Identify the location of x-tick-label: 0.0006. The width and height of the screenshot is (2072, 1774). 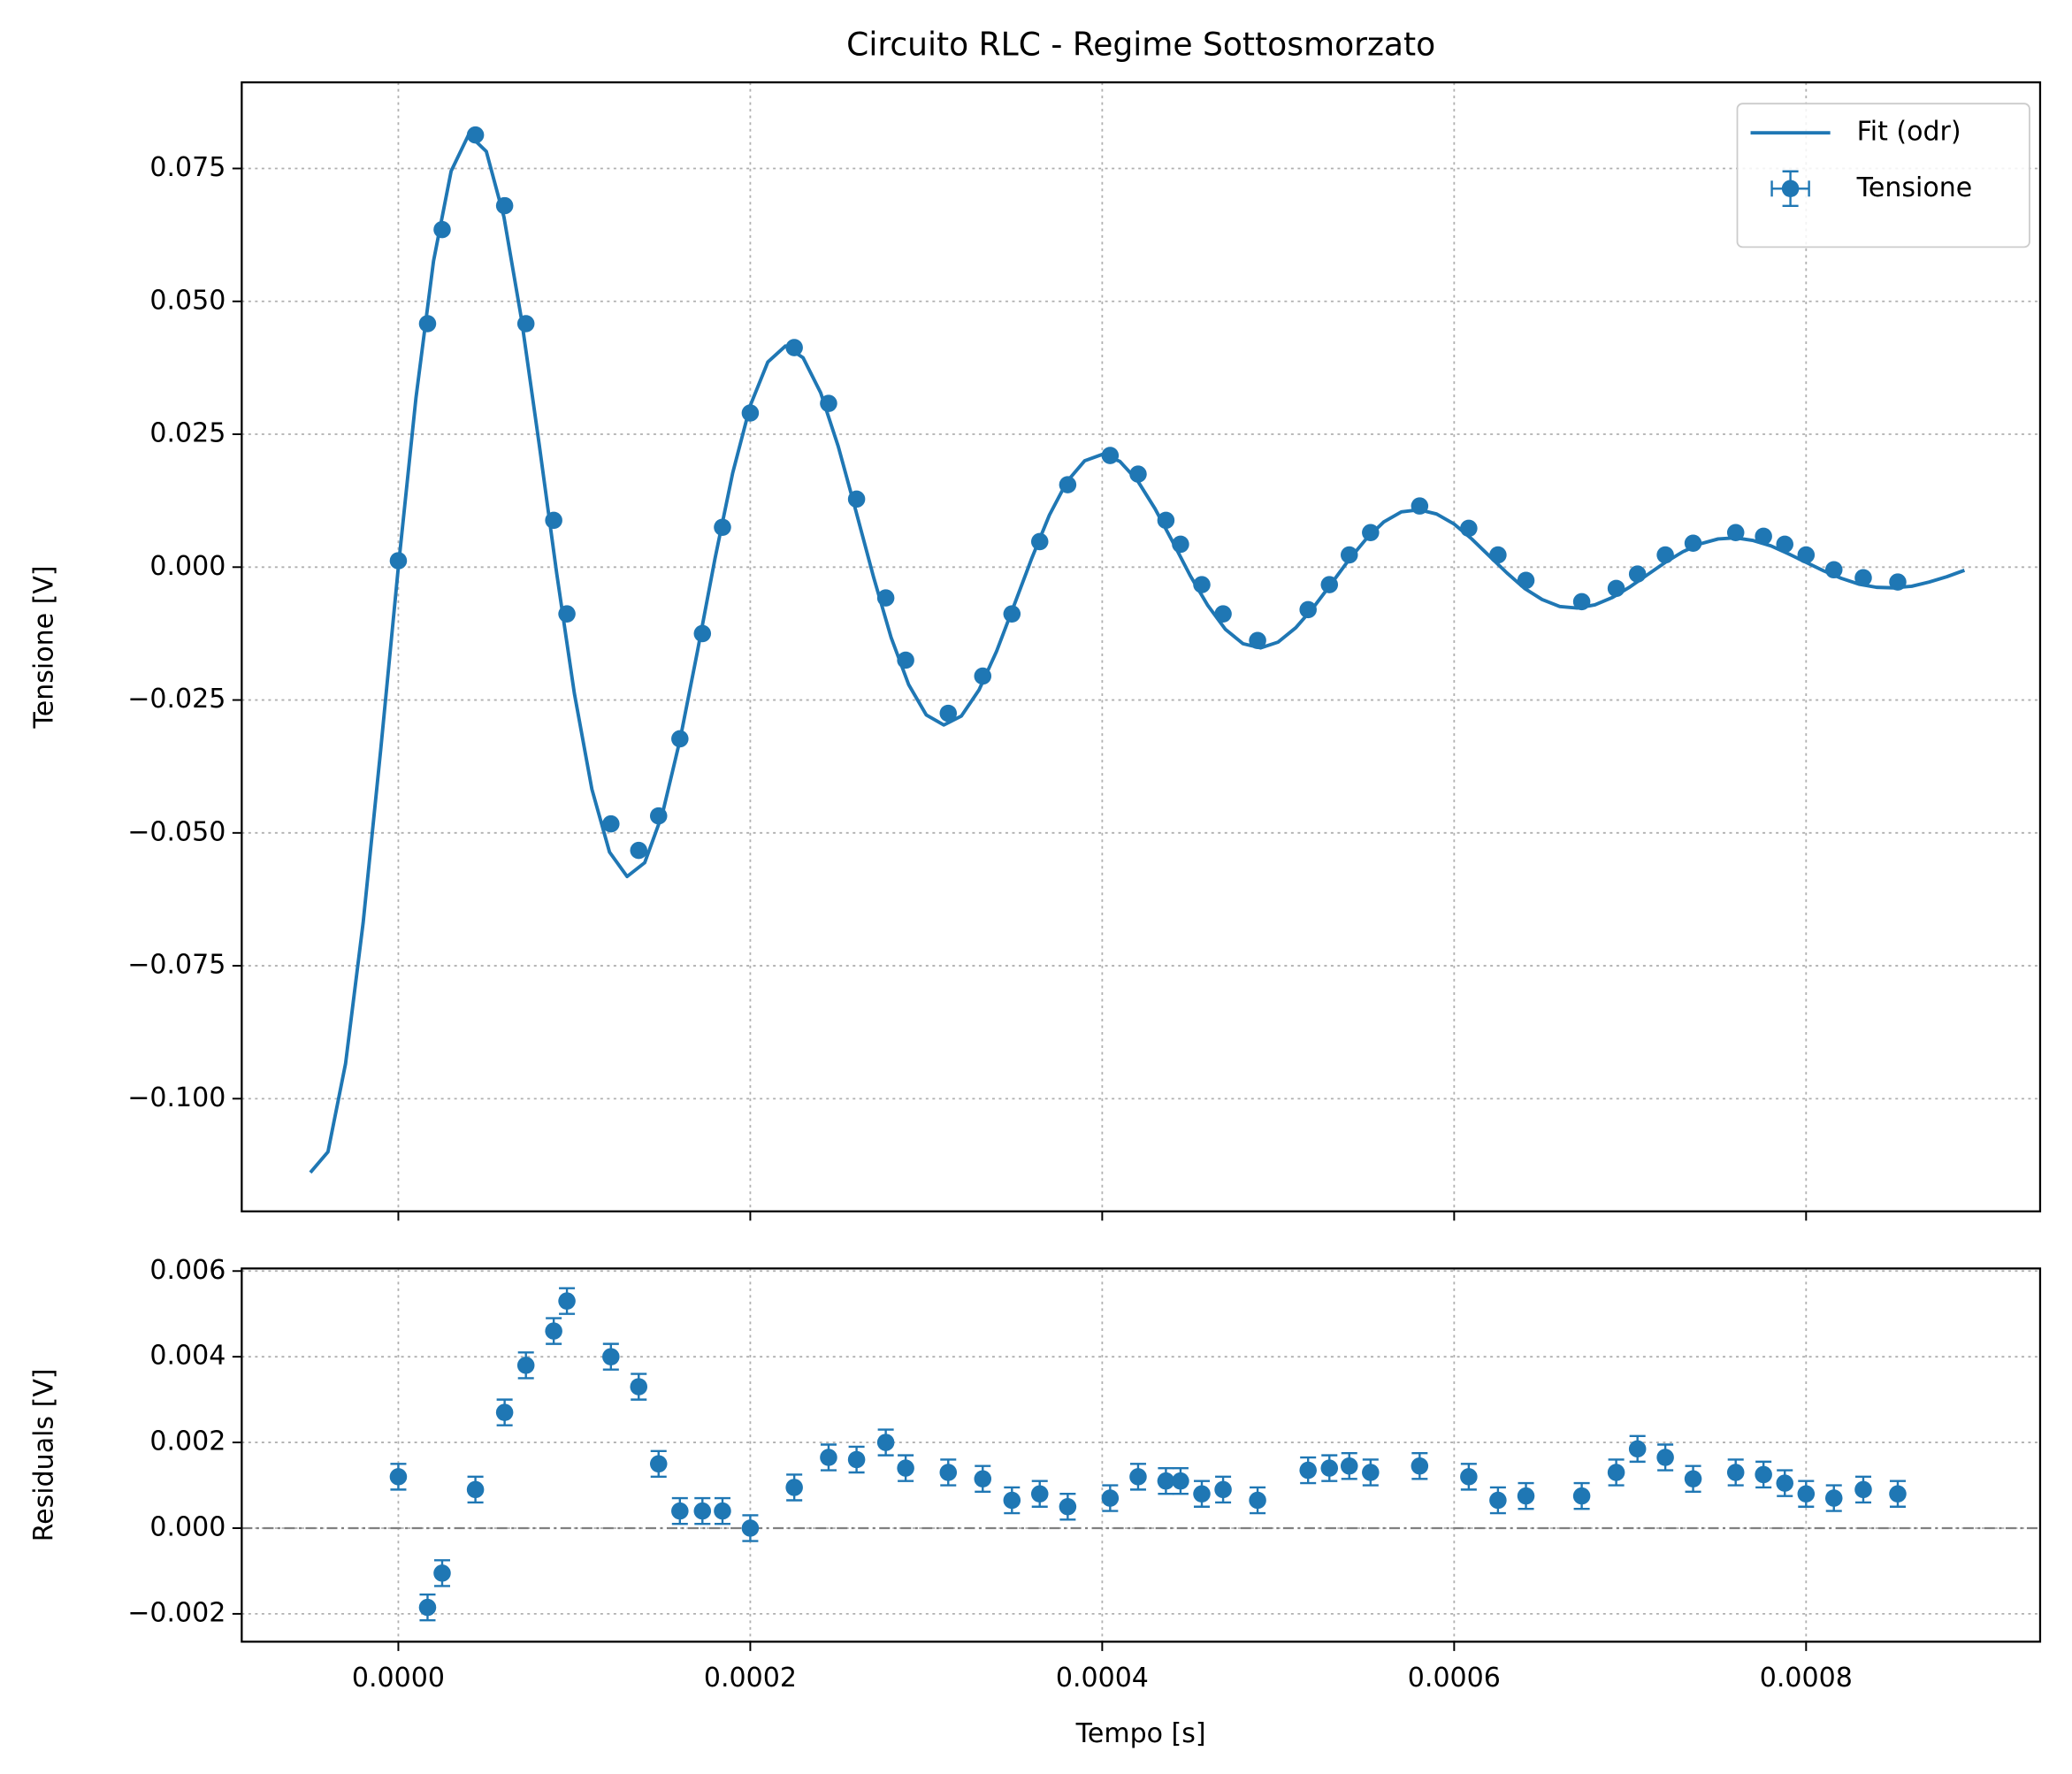
(1455, 1678).